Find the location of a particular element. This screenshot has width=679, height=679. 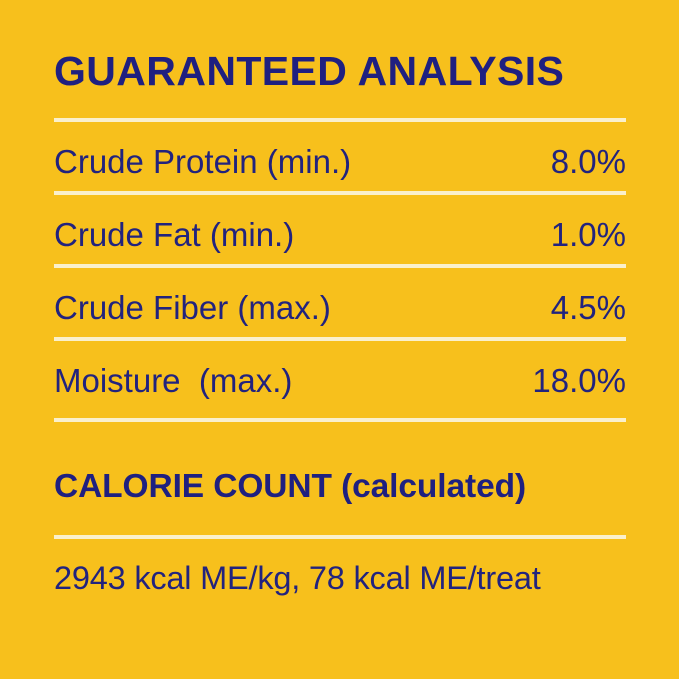

guaranteed-analysis-title: GUARANTEED ANALYSIS is located at coordinates (309, 71).